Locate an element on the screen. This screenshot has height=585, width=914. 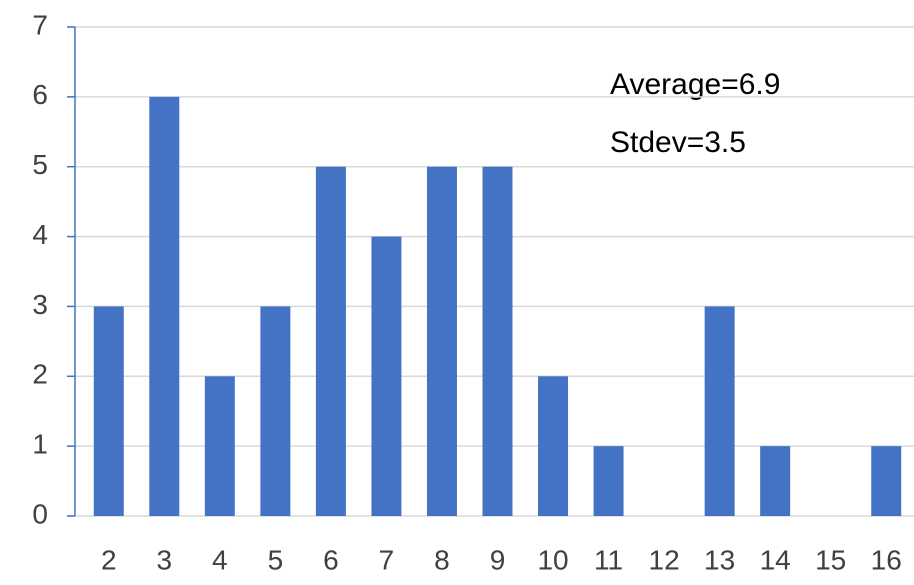
y-tick-label: 6 is located at coordinates (40, 94).